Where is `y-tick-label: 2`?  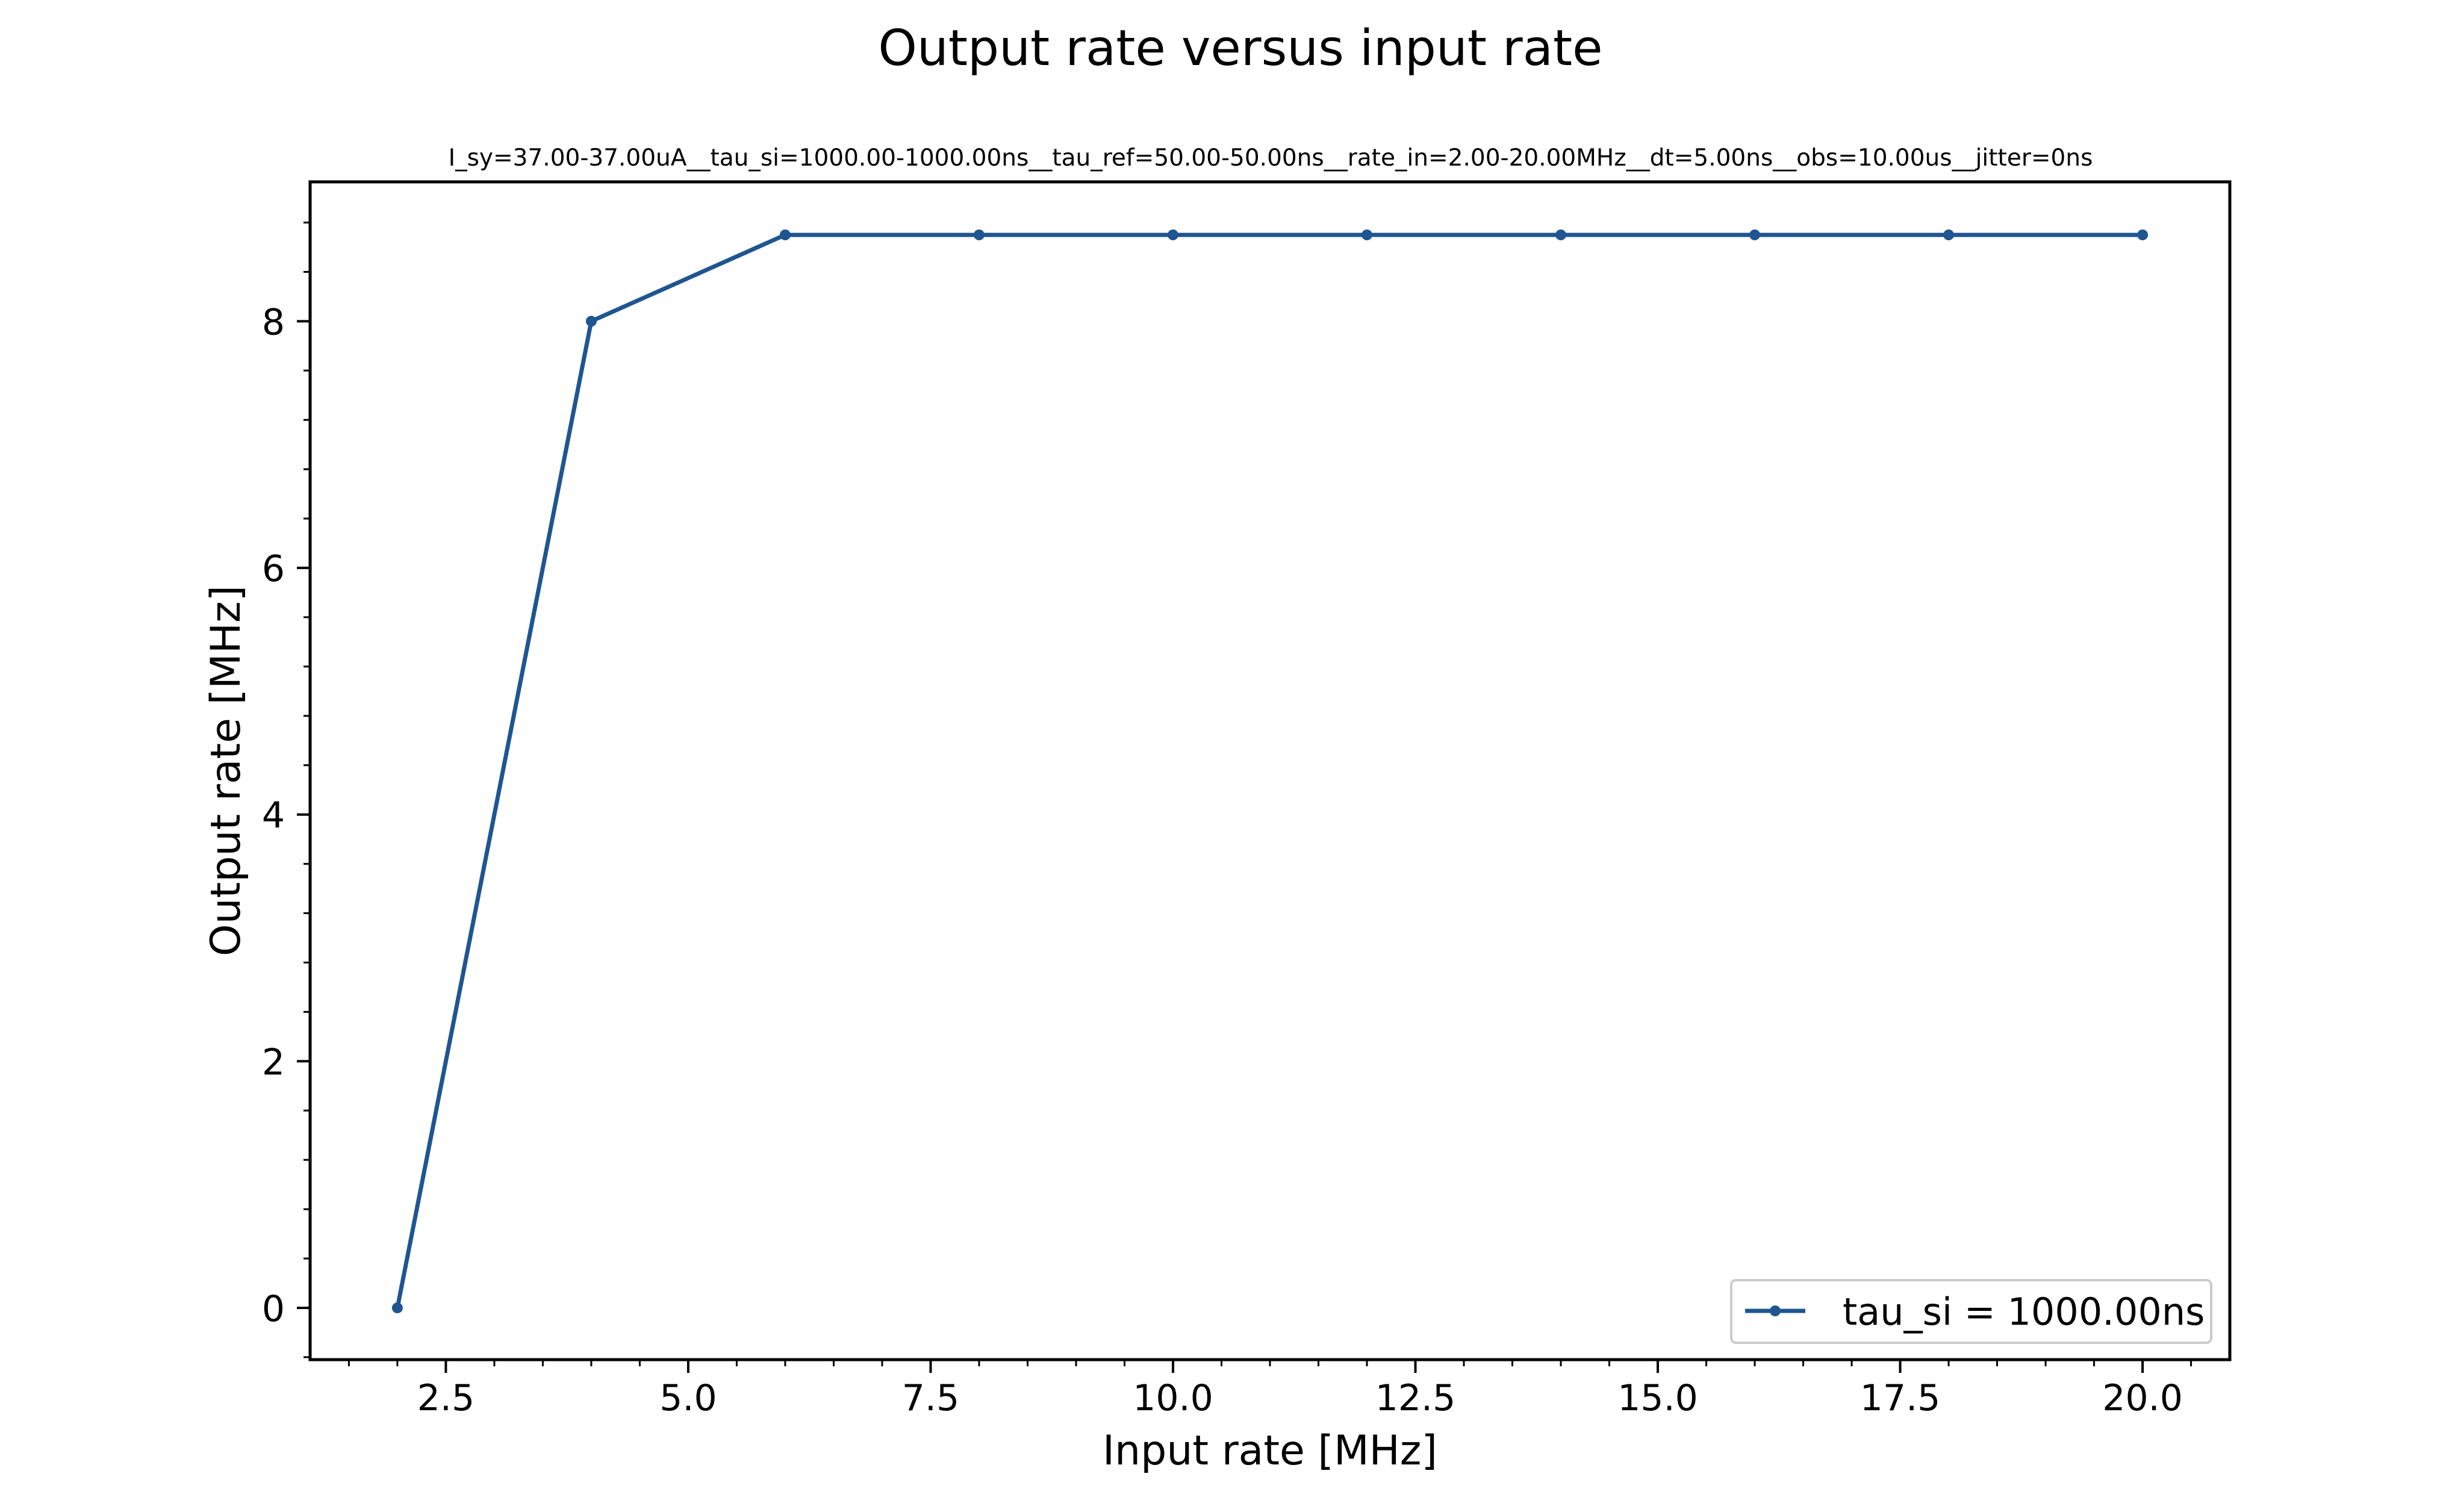 y-tick-label: 2 is located at coordinates (273, 1062).